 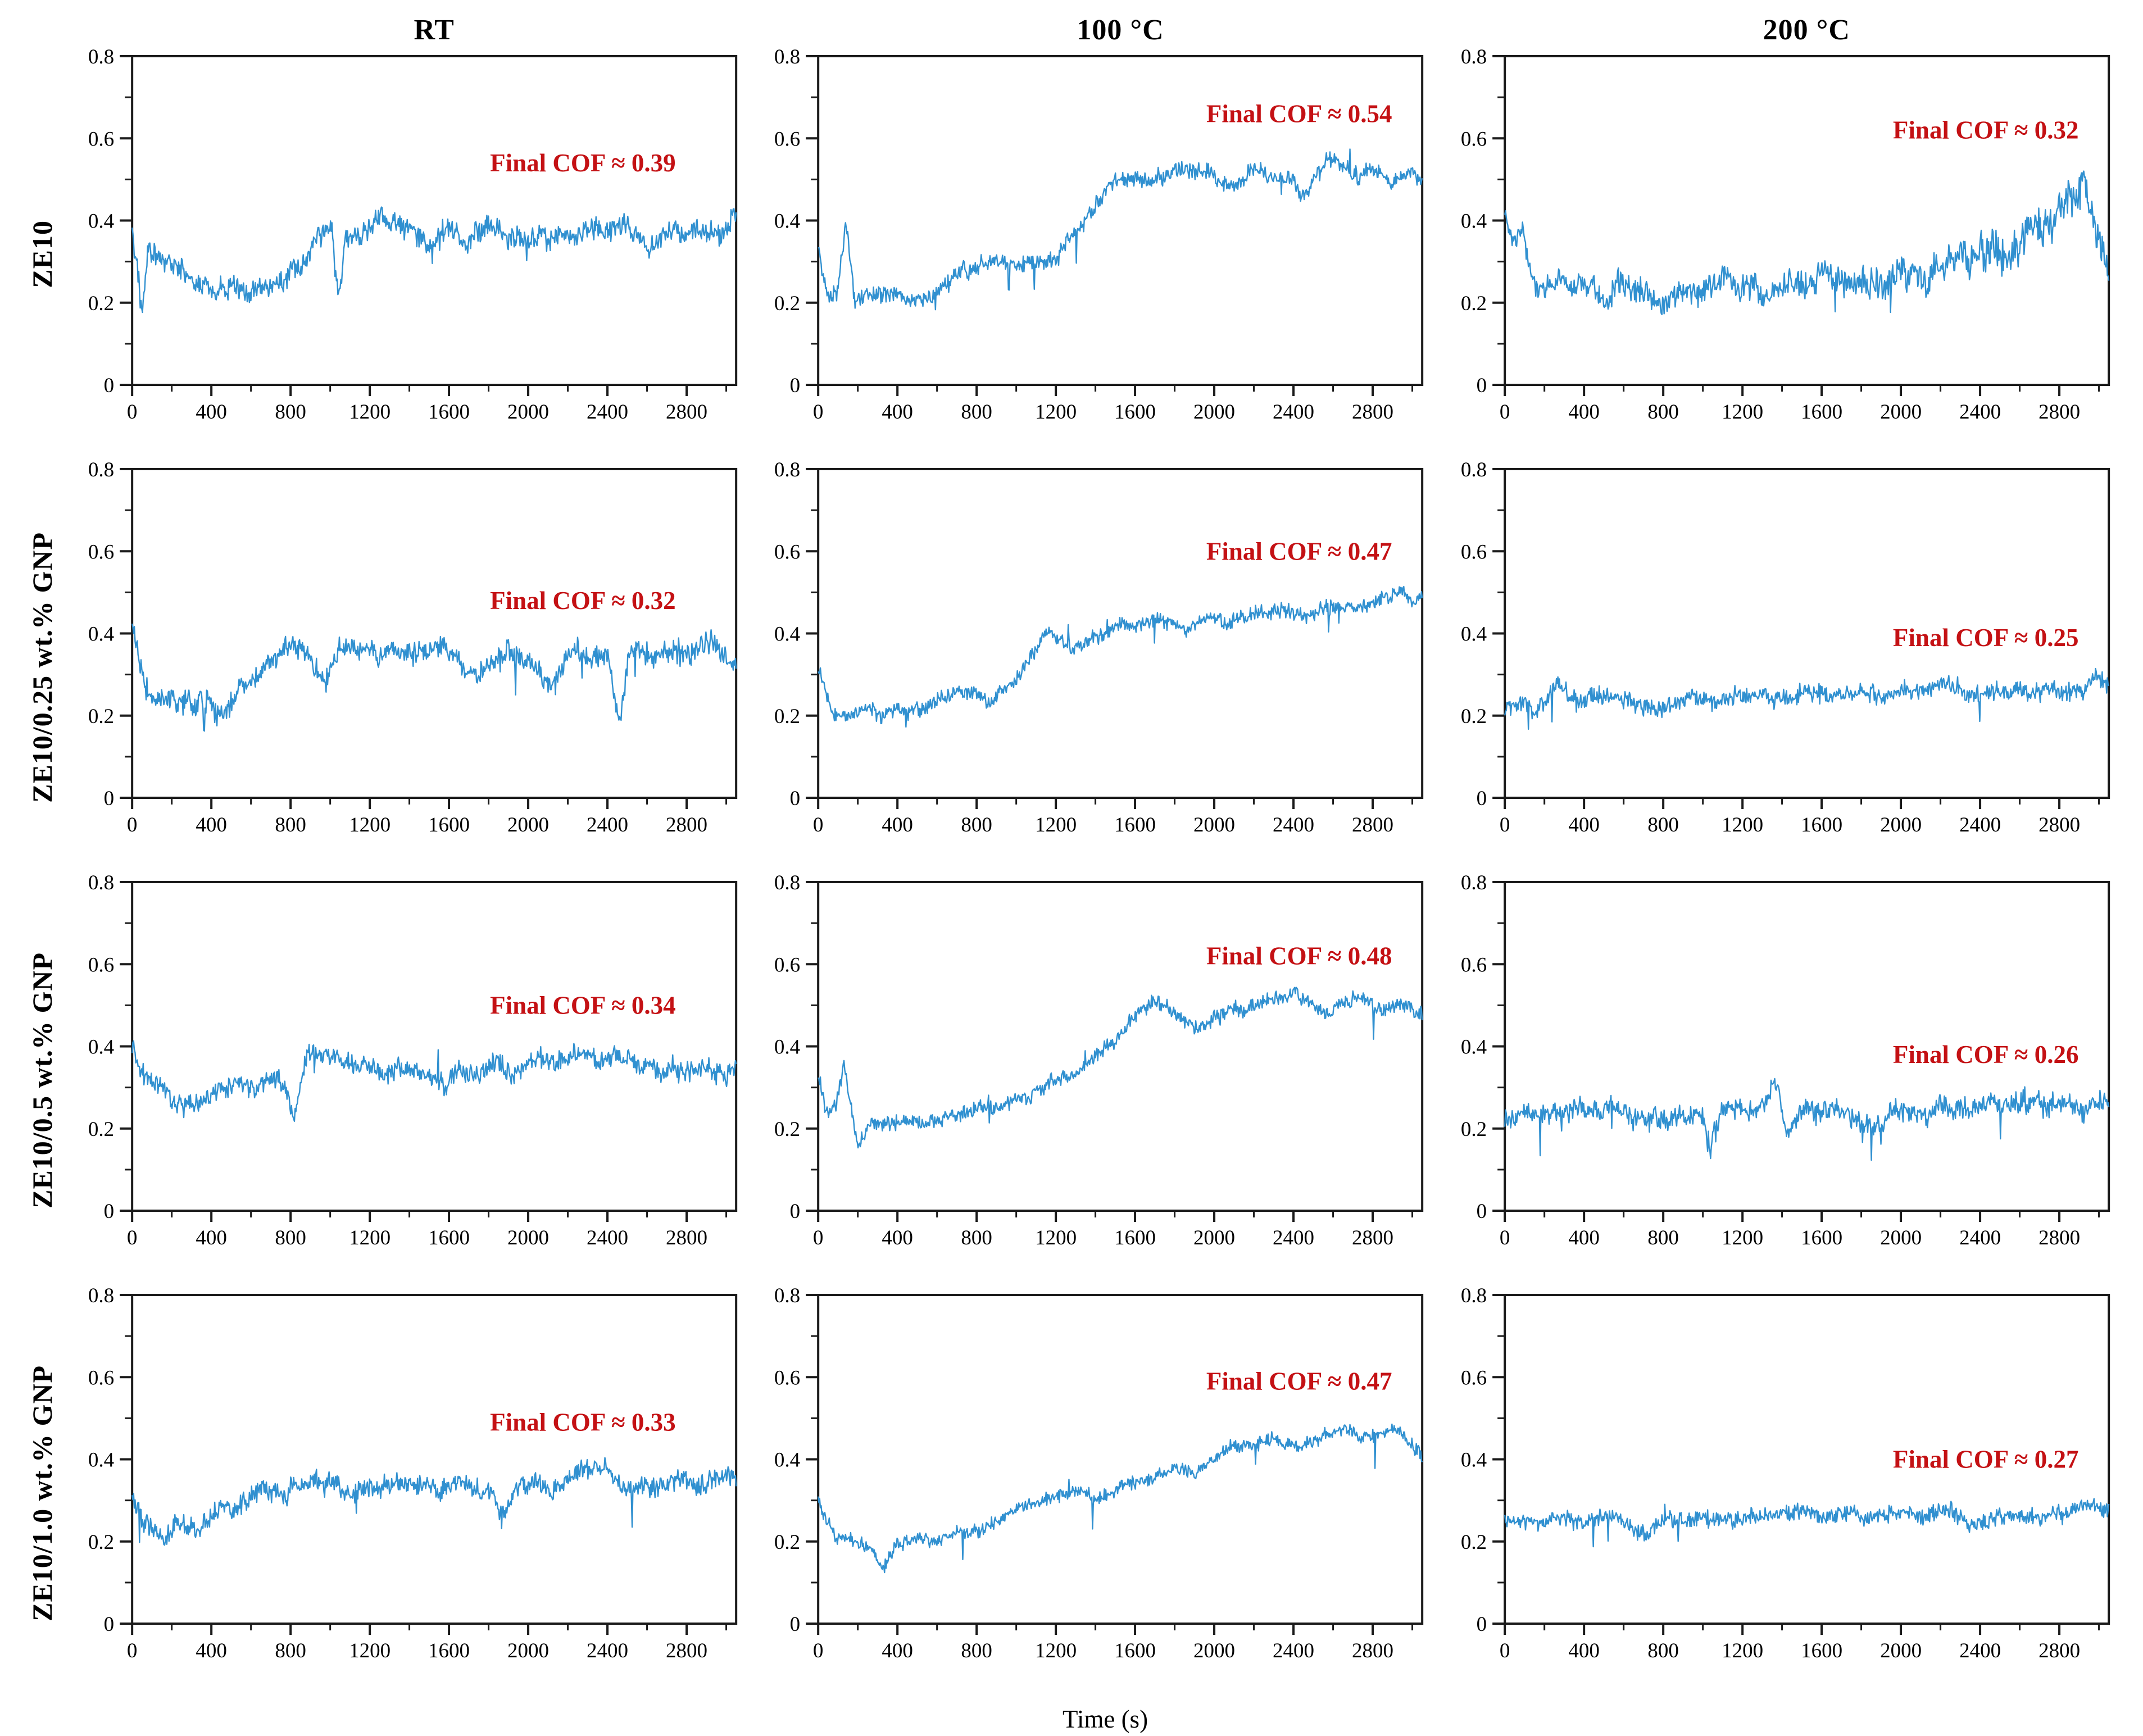 What do you see at coordinates (42, 1080) in the screenshot?
I see `row-label: ZE10/0.5 wt.% GNP` at bounding box center [42, 1080].